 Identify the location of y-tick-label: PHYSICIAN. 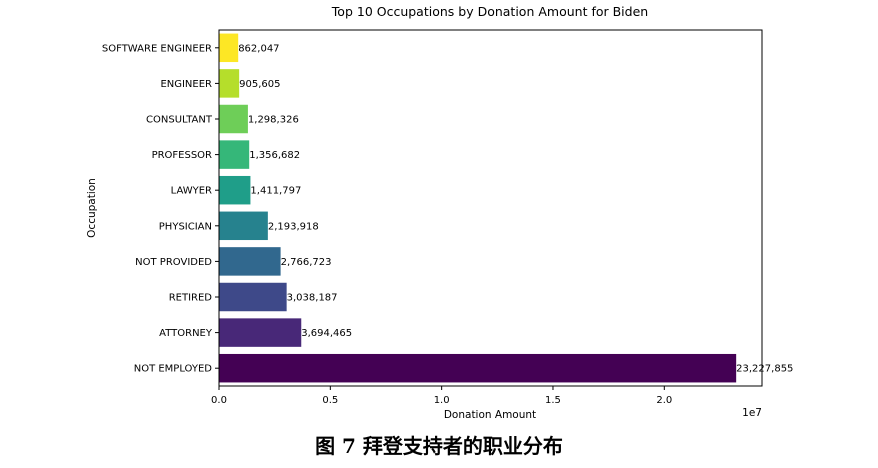
(185, 226).